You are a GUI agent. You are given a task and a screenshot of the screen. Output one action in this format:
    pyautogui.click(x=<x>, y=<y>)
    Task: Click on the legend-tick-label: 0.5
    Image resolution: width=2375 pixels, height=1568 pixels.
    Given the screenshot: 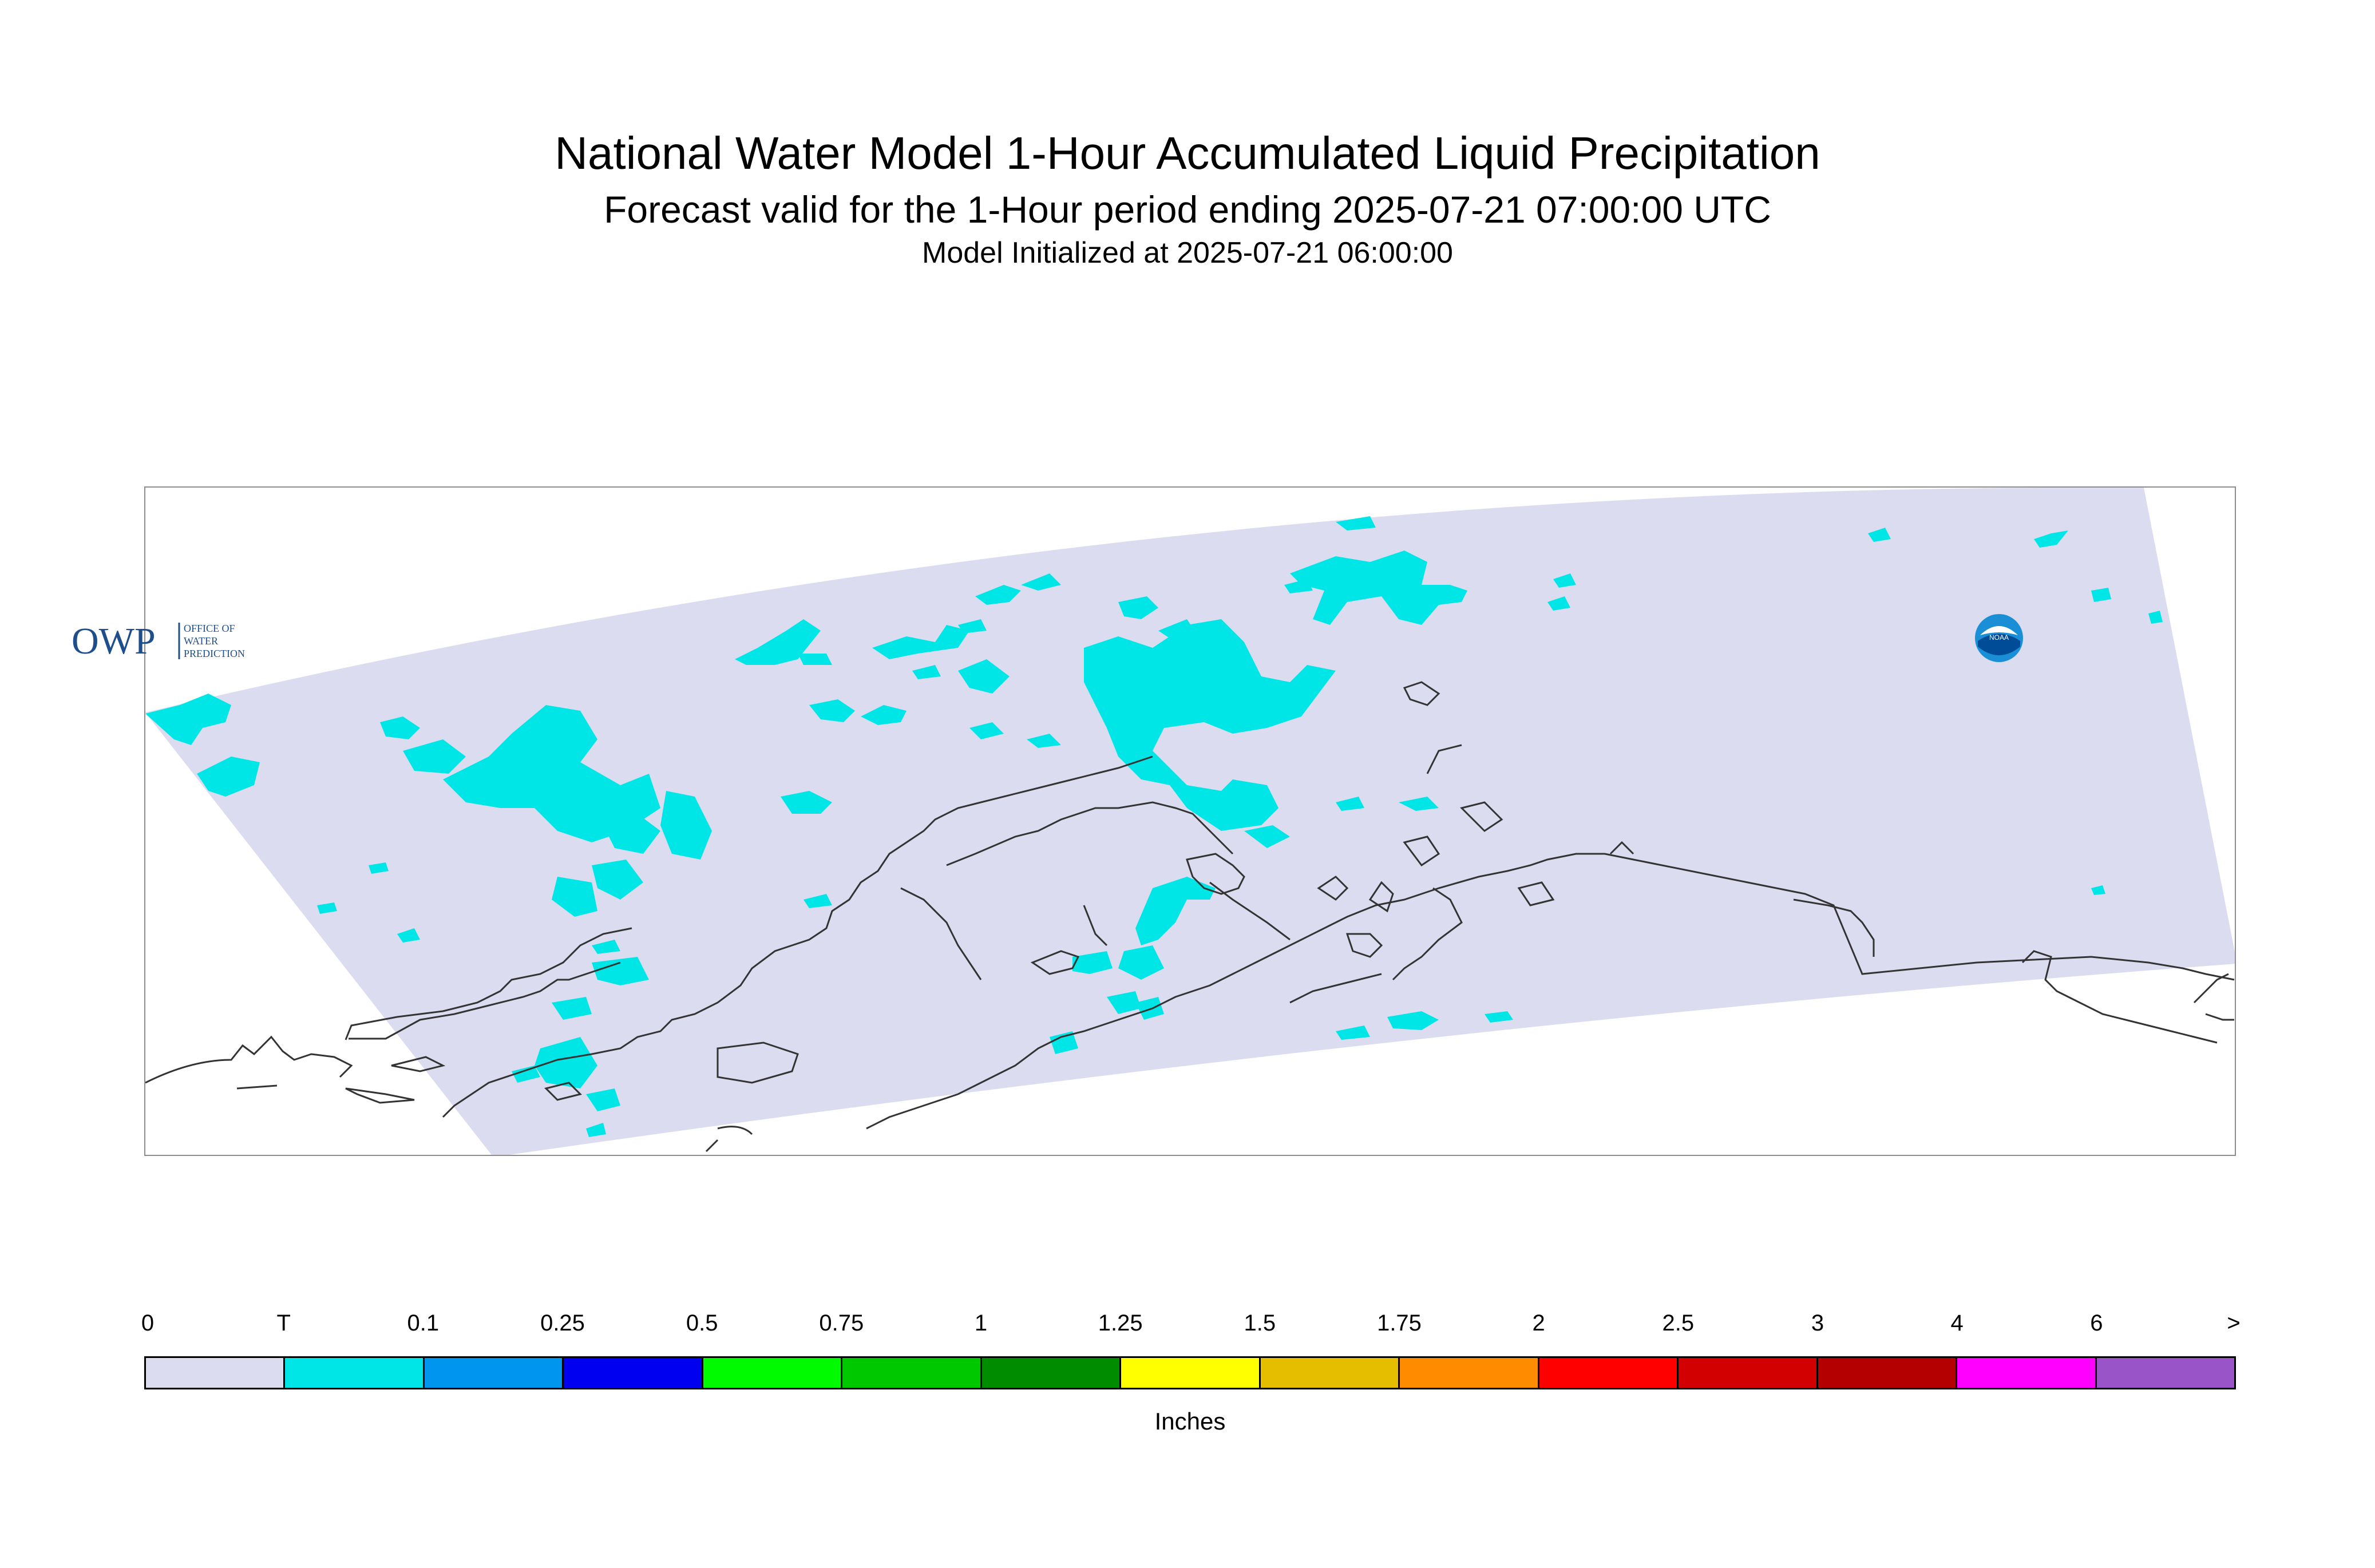 What is the action you would take?
    pyautogui.click(x=702, y=1323)
    